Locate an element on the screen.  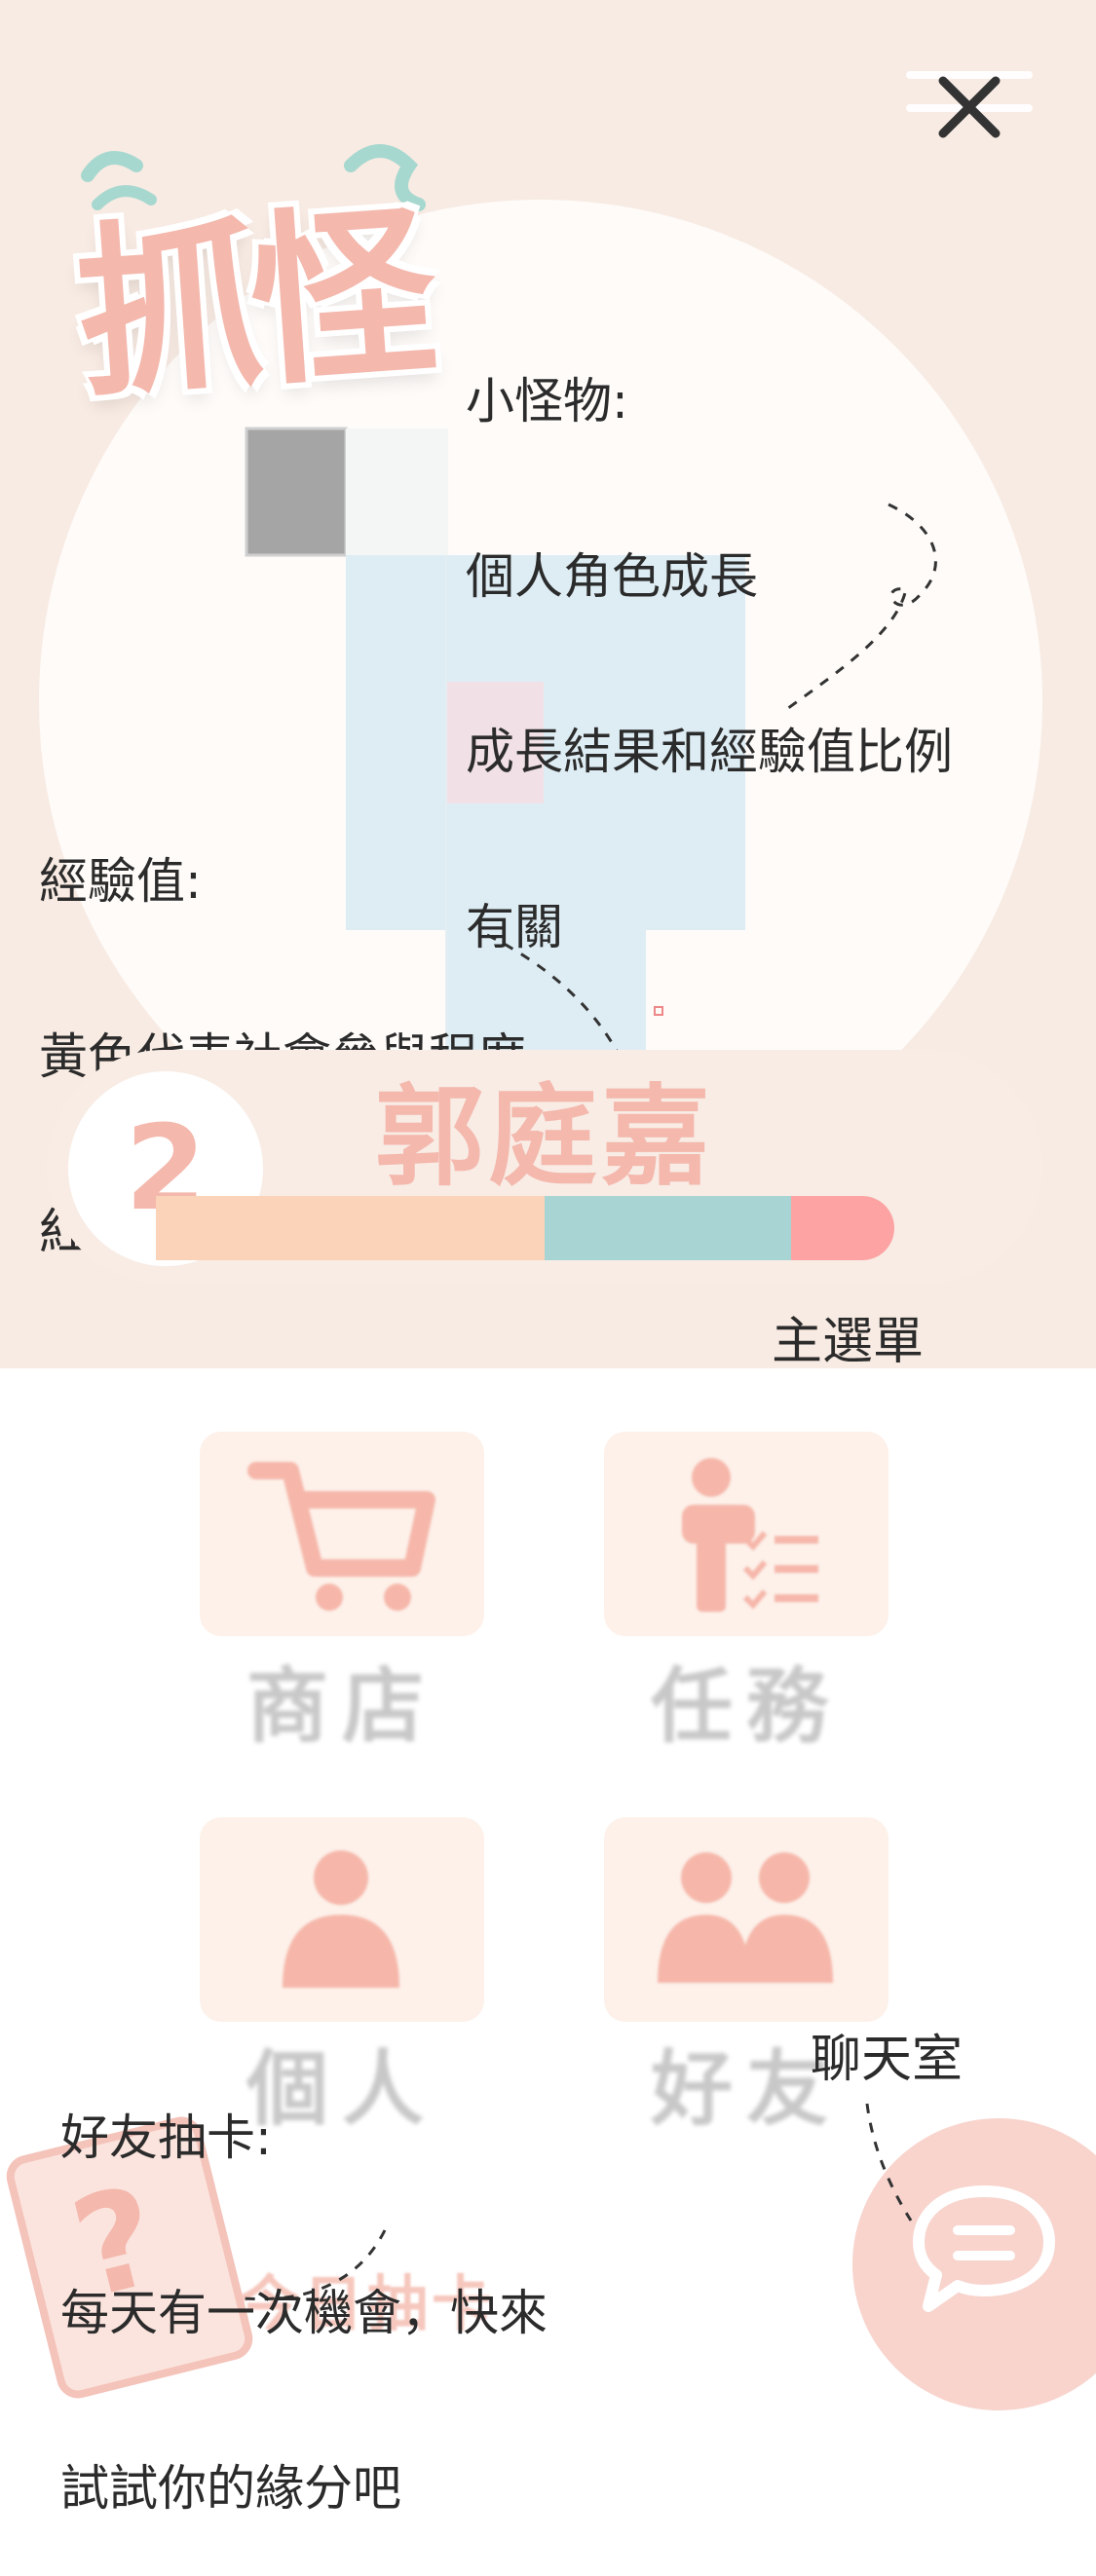
monster-head is located at coordinates (297, 492).